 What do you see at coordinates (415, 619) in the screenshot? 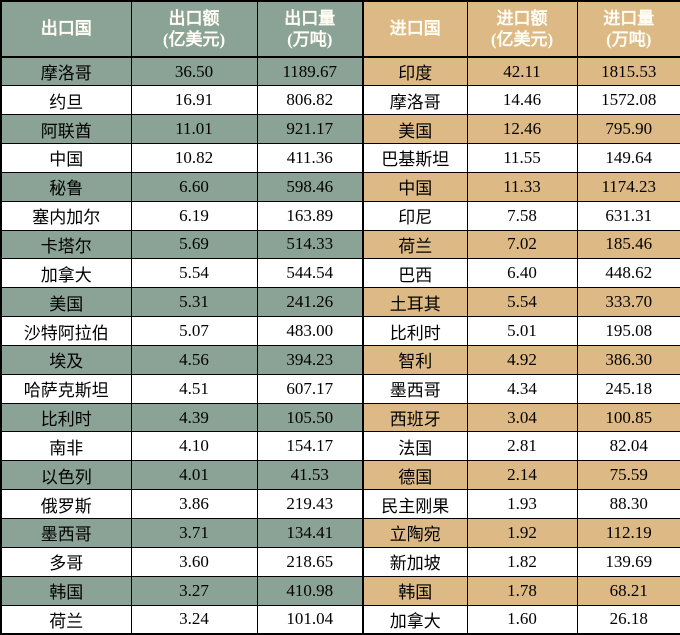
I see `country-cell: 加拿大` at bounding box center [415, 619].